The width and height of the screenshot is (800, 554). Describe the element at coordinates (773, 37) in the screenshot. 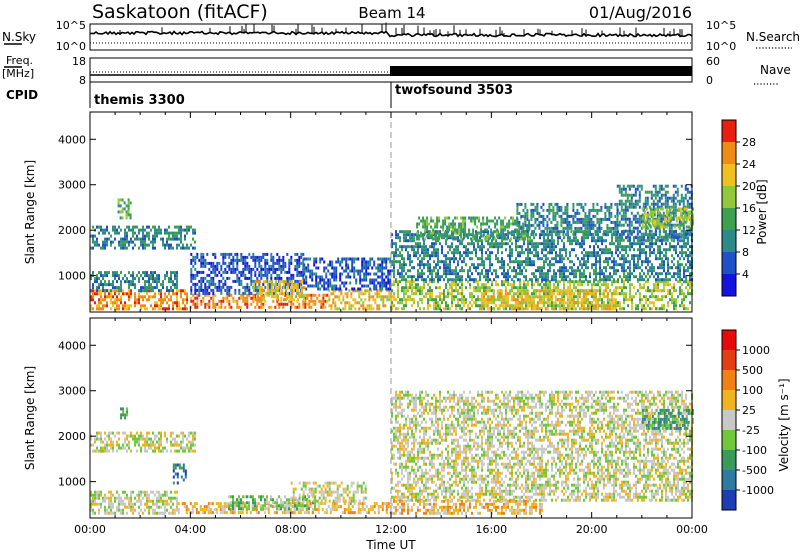

I see `nsearch-label: N.Search` at that location.